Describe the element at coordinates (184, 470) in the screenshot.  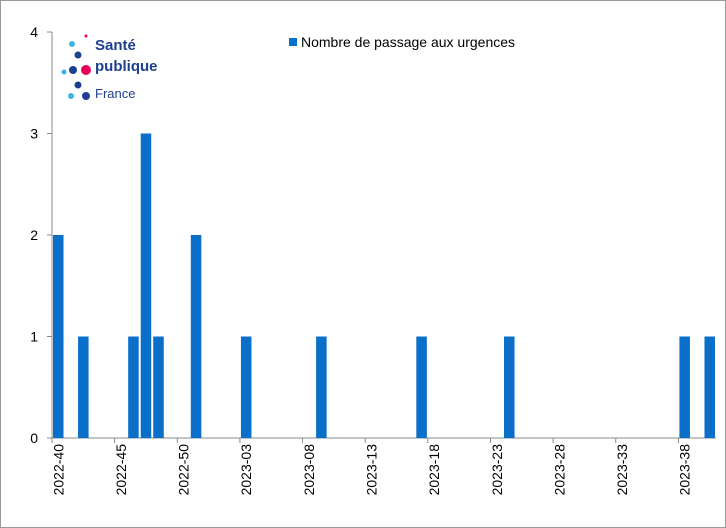
I see `x-tick-label: 2022-50` at that location.